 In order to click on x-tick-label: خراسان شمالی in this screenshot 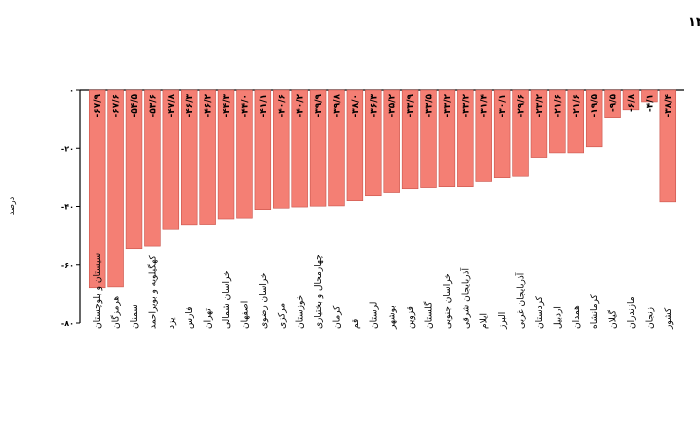, I will do `click(227, 299)`.